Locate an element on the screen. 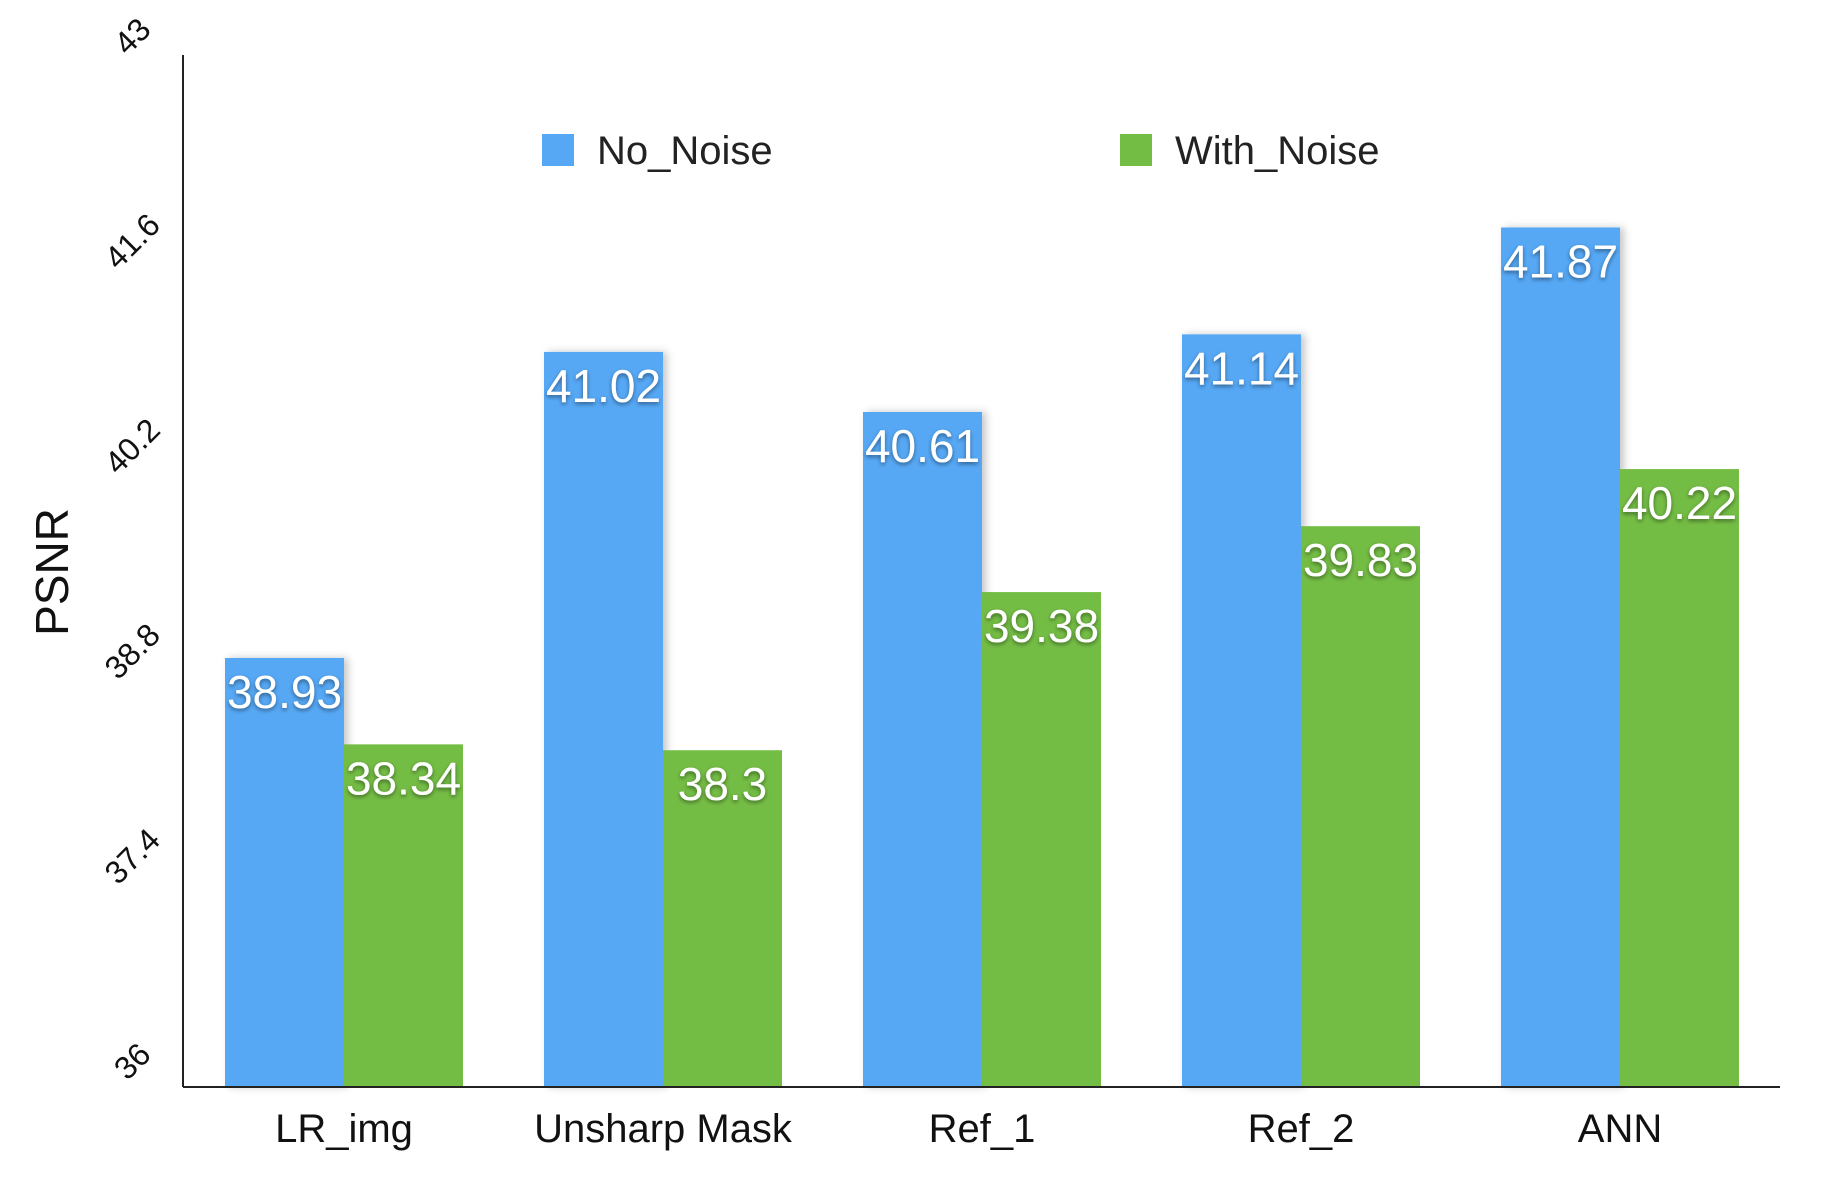 The width and height of the screenshot is (1846, 1180). x-category-label: Ref_1 is located at coordinates (982, 1129).